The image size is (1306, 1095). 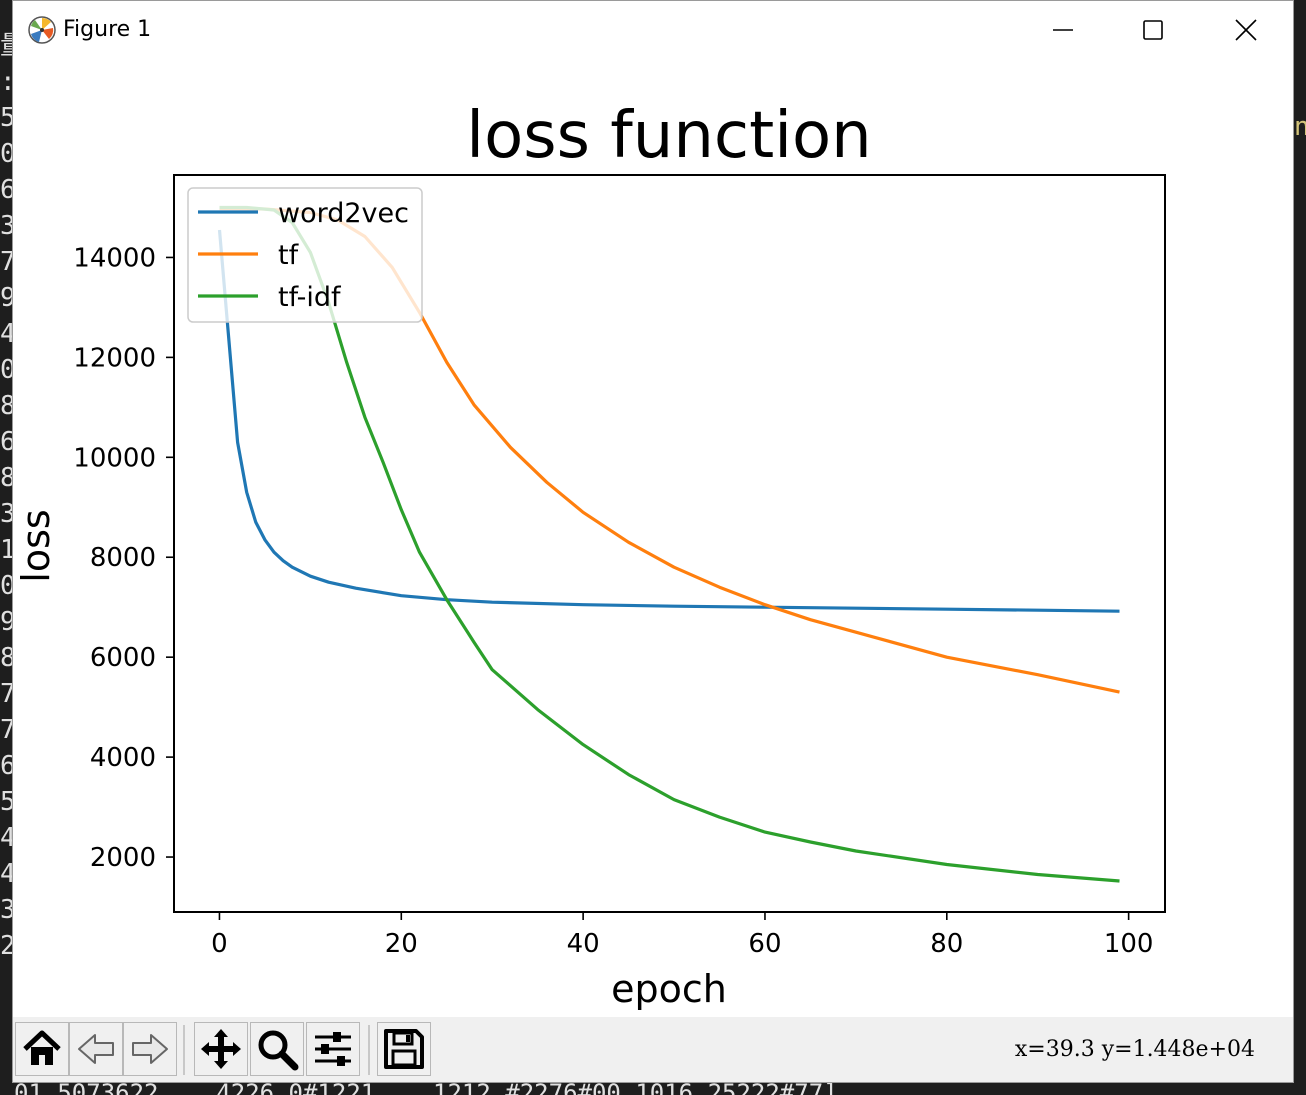 What do you see at coordinates (583, 944) in the screenshot?
I see `x-tick-label: 40` at bounding box center [583, 944].